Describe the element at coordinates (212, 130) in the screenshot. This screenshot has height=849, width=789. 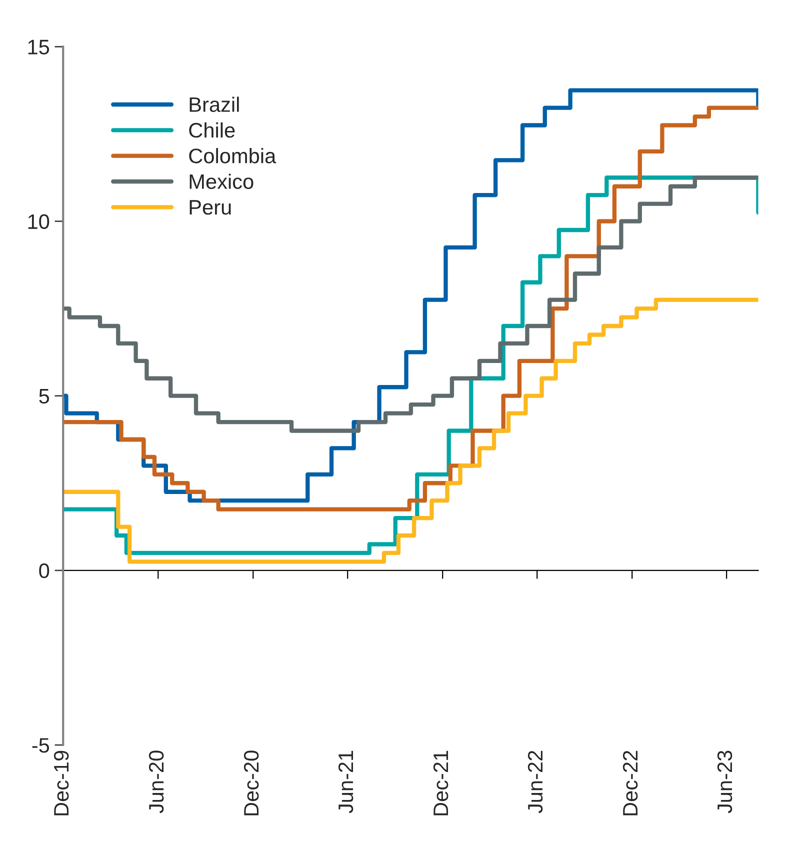
I see `legend-label: Chile` at that location.